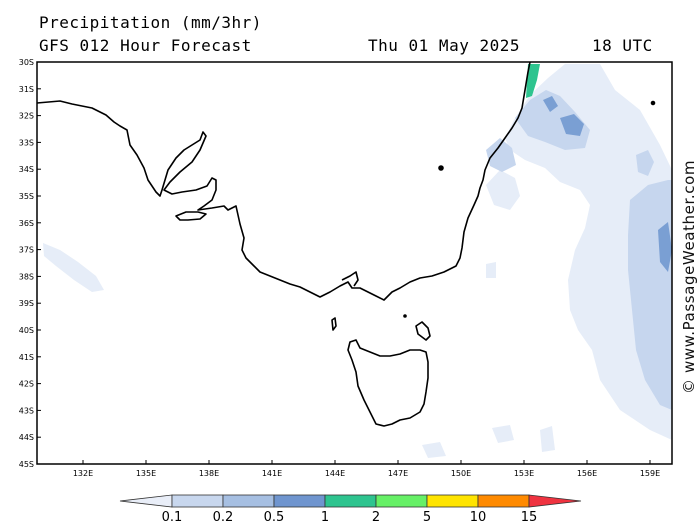 Image resolution: width=700 pixels, height=525 pixels. I want to click on forecast-time: 18 UTC, so click(622, 45).